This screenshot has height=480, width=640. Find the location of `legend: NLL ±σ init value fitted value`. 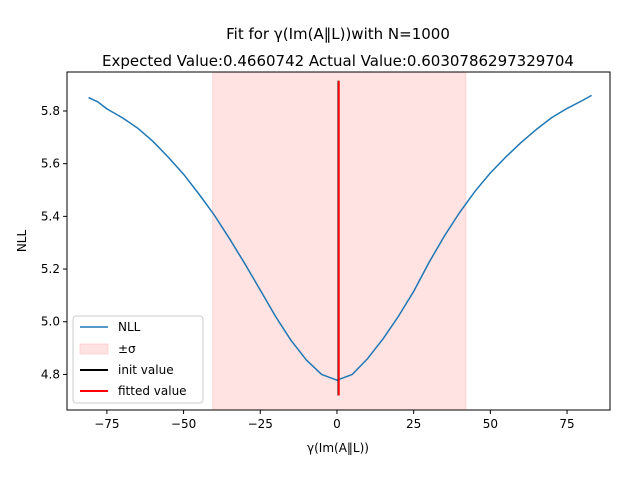

legend: NLL ±σ init value fitted value is located at coordinates (138, 359).